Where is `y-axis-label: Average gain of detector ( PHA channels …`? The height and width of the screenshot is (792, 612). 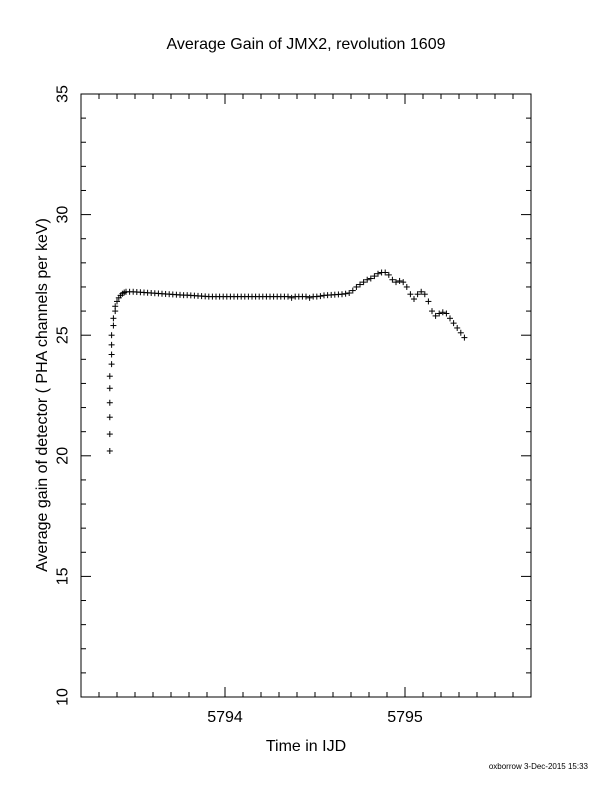
y-axis-label: Average gain of detector ( PHA channels … is located at coordinates (42, 395).